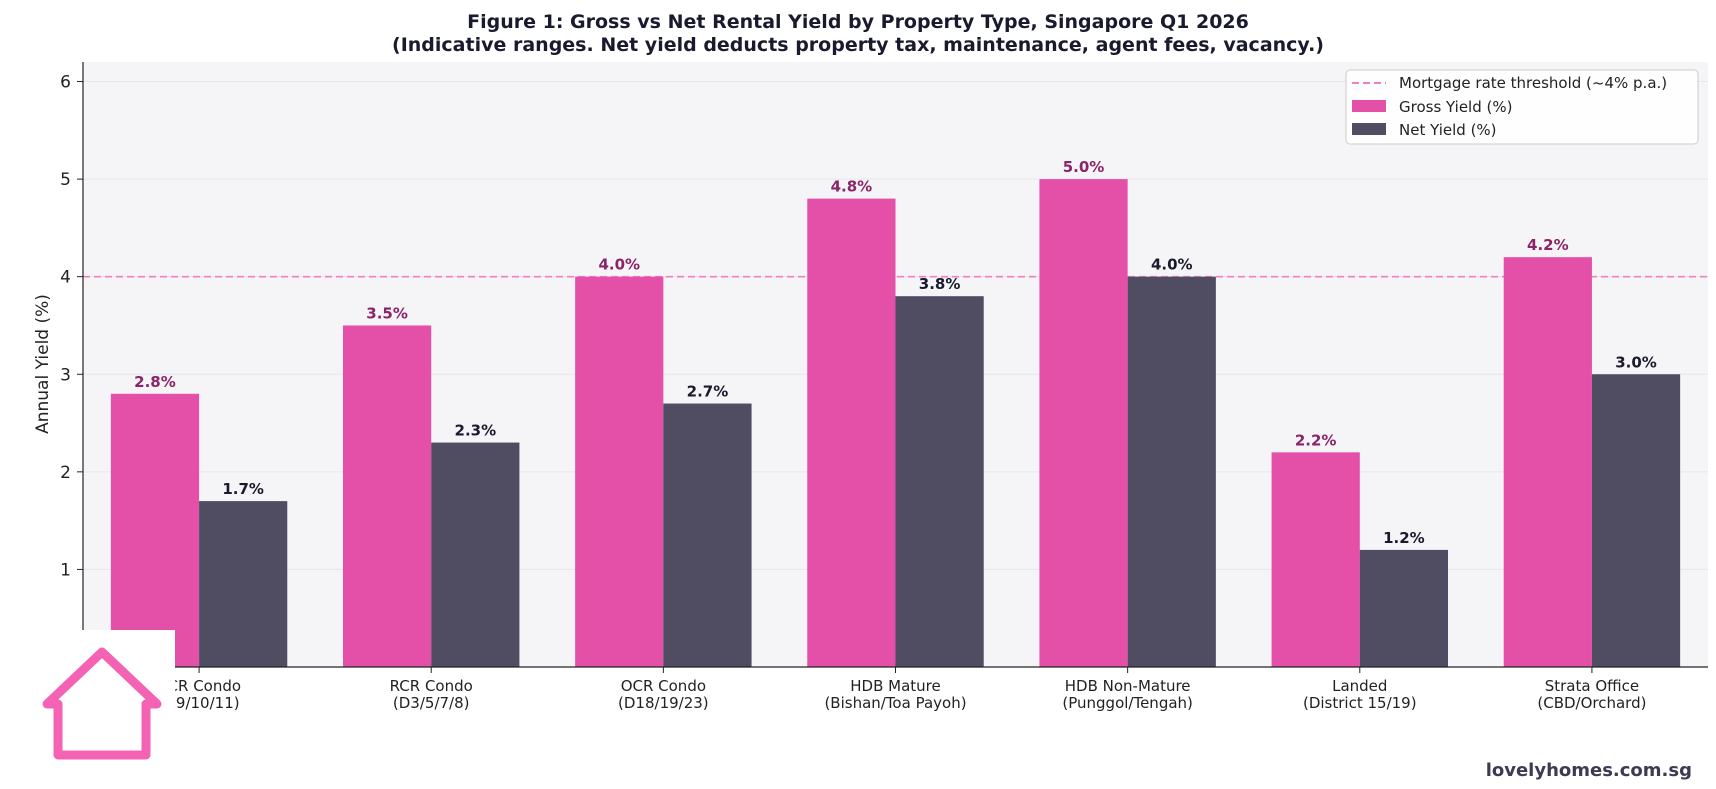 The image size is (1716, 789). Describe the element at coordinates (1359, 686) in the screenshot. I see `x-tick-label: Landed` at that location.